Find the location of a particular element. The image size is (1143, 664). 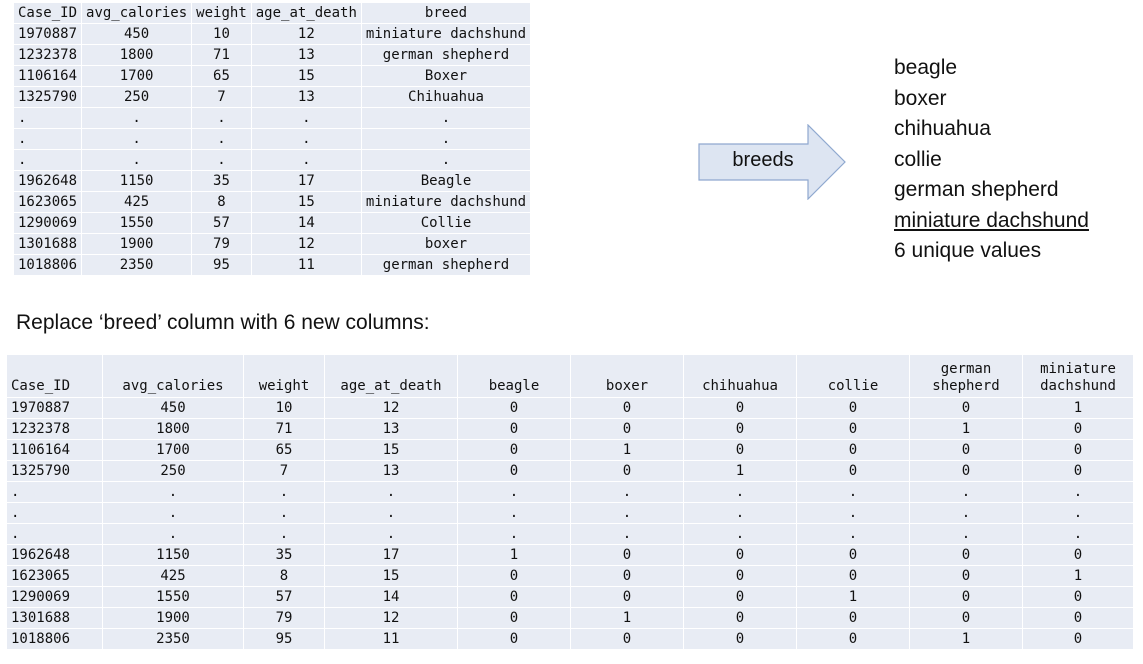

table-cell: 71 is located at coordinates (221, 55).